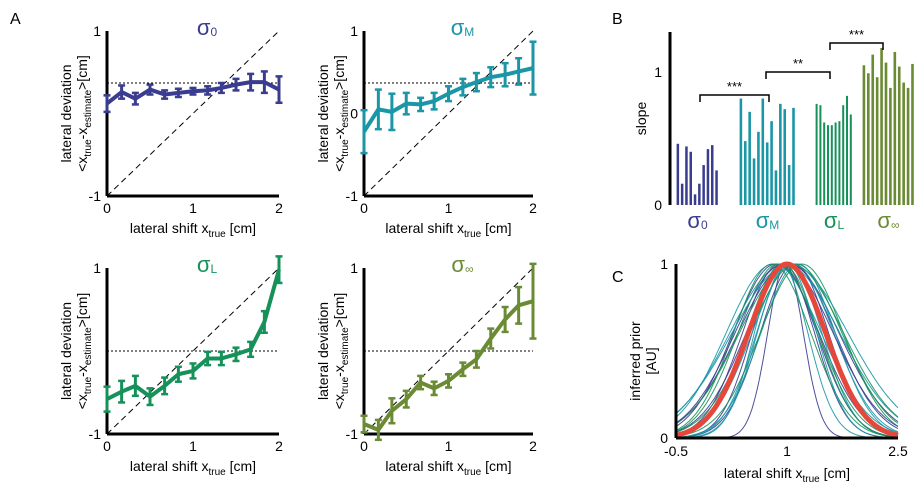 The width and height of the screenshot is (915, 496). I want to click on chart-title: σ∞, so click(462, 264).